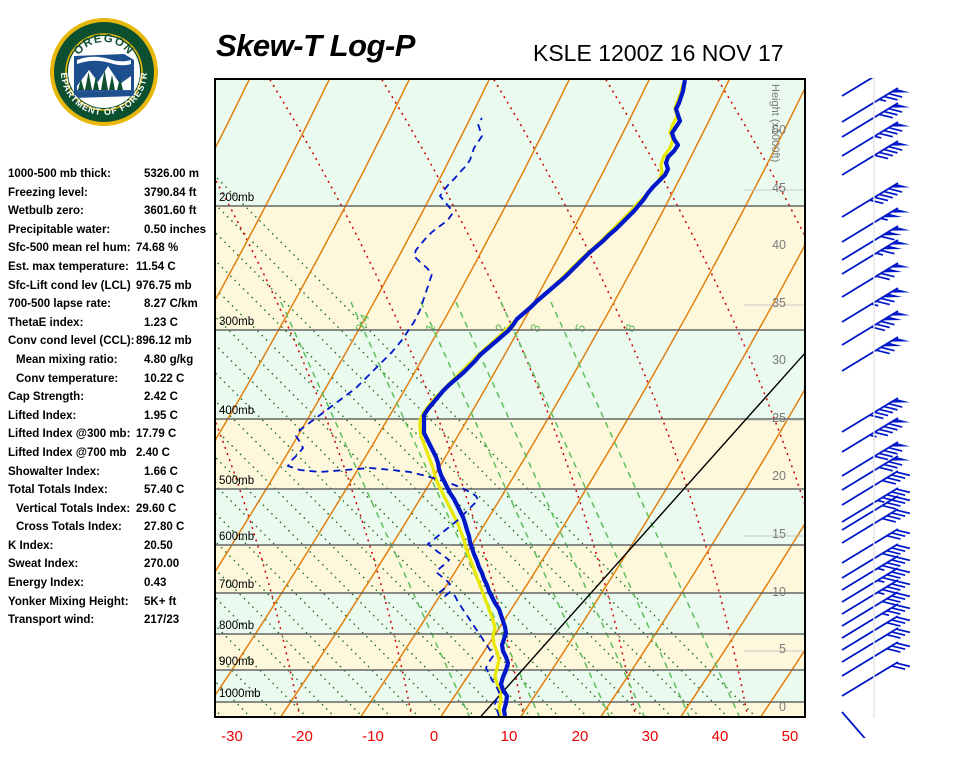  Describe the element at coordinates (237, 585) in the screenshot. I see `pressure-label: 700mb` at that location.